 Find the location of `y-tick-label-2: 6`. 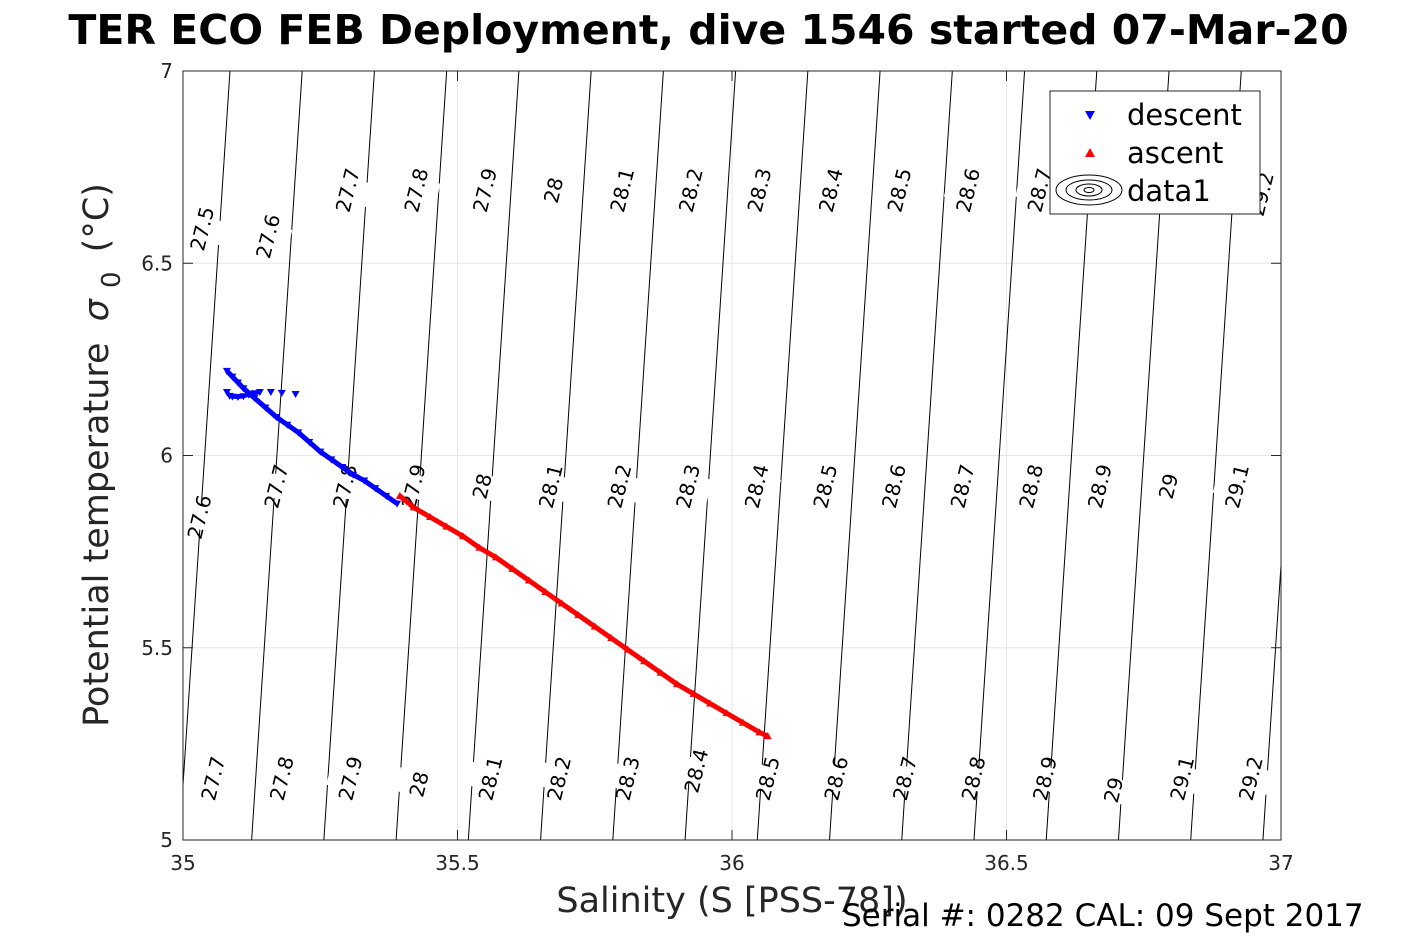

y-tick-label-2: 6 is located at coordinates (166, 456).